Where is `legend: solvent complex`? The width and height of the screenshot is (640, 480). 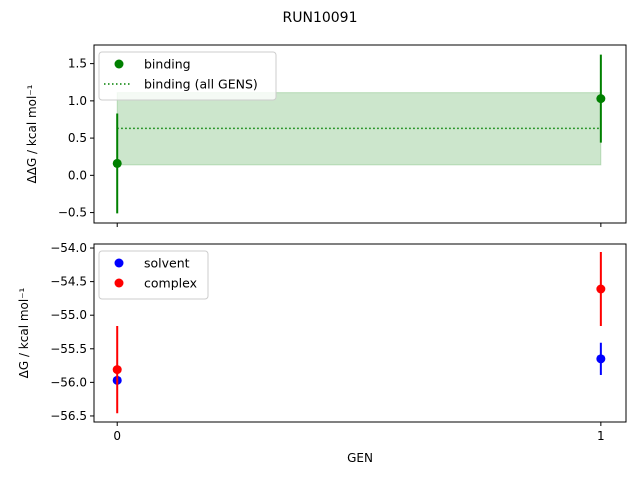 legend: solvent complex is located at coordinates (153, 275).